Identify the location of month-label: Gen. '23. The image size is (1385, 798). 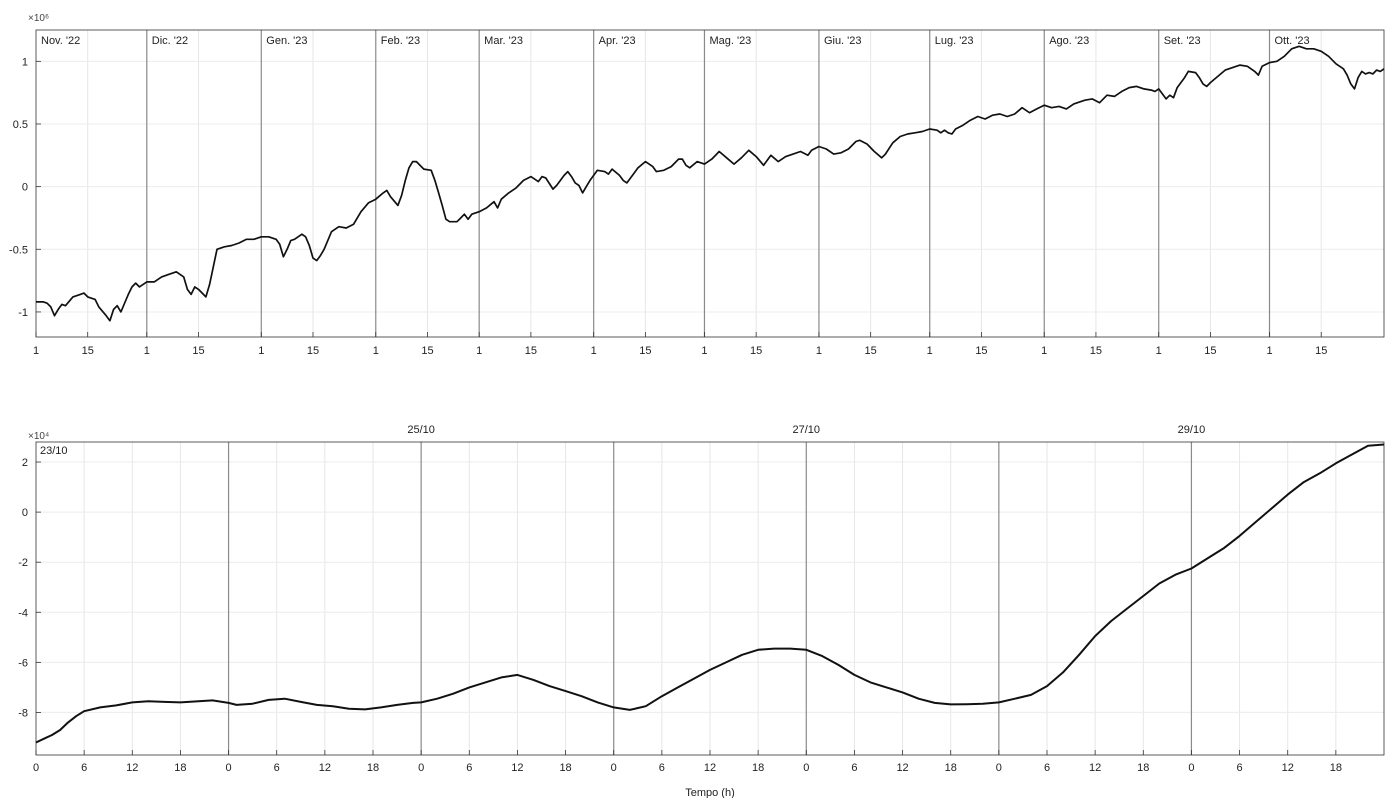
(286, 41).